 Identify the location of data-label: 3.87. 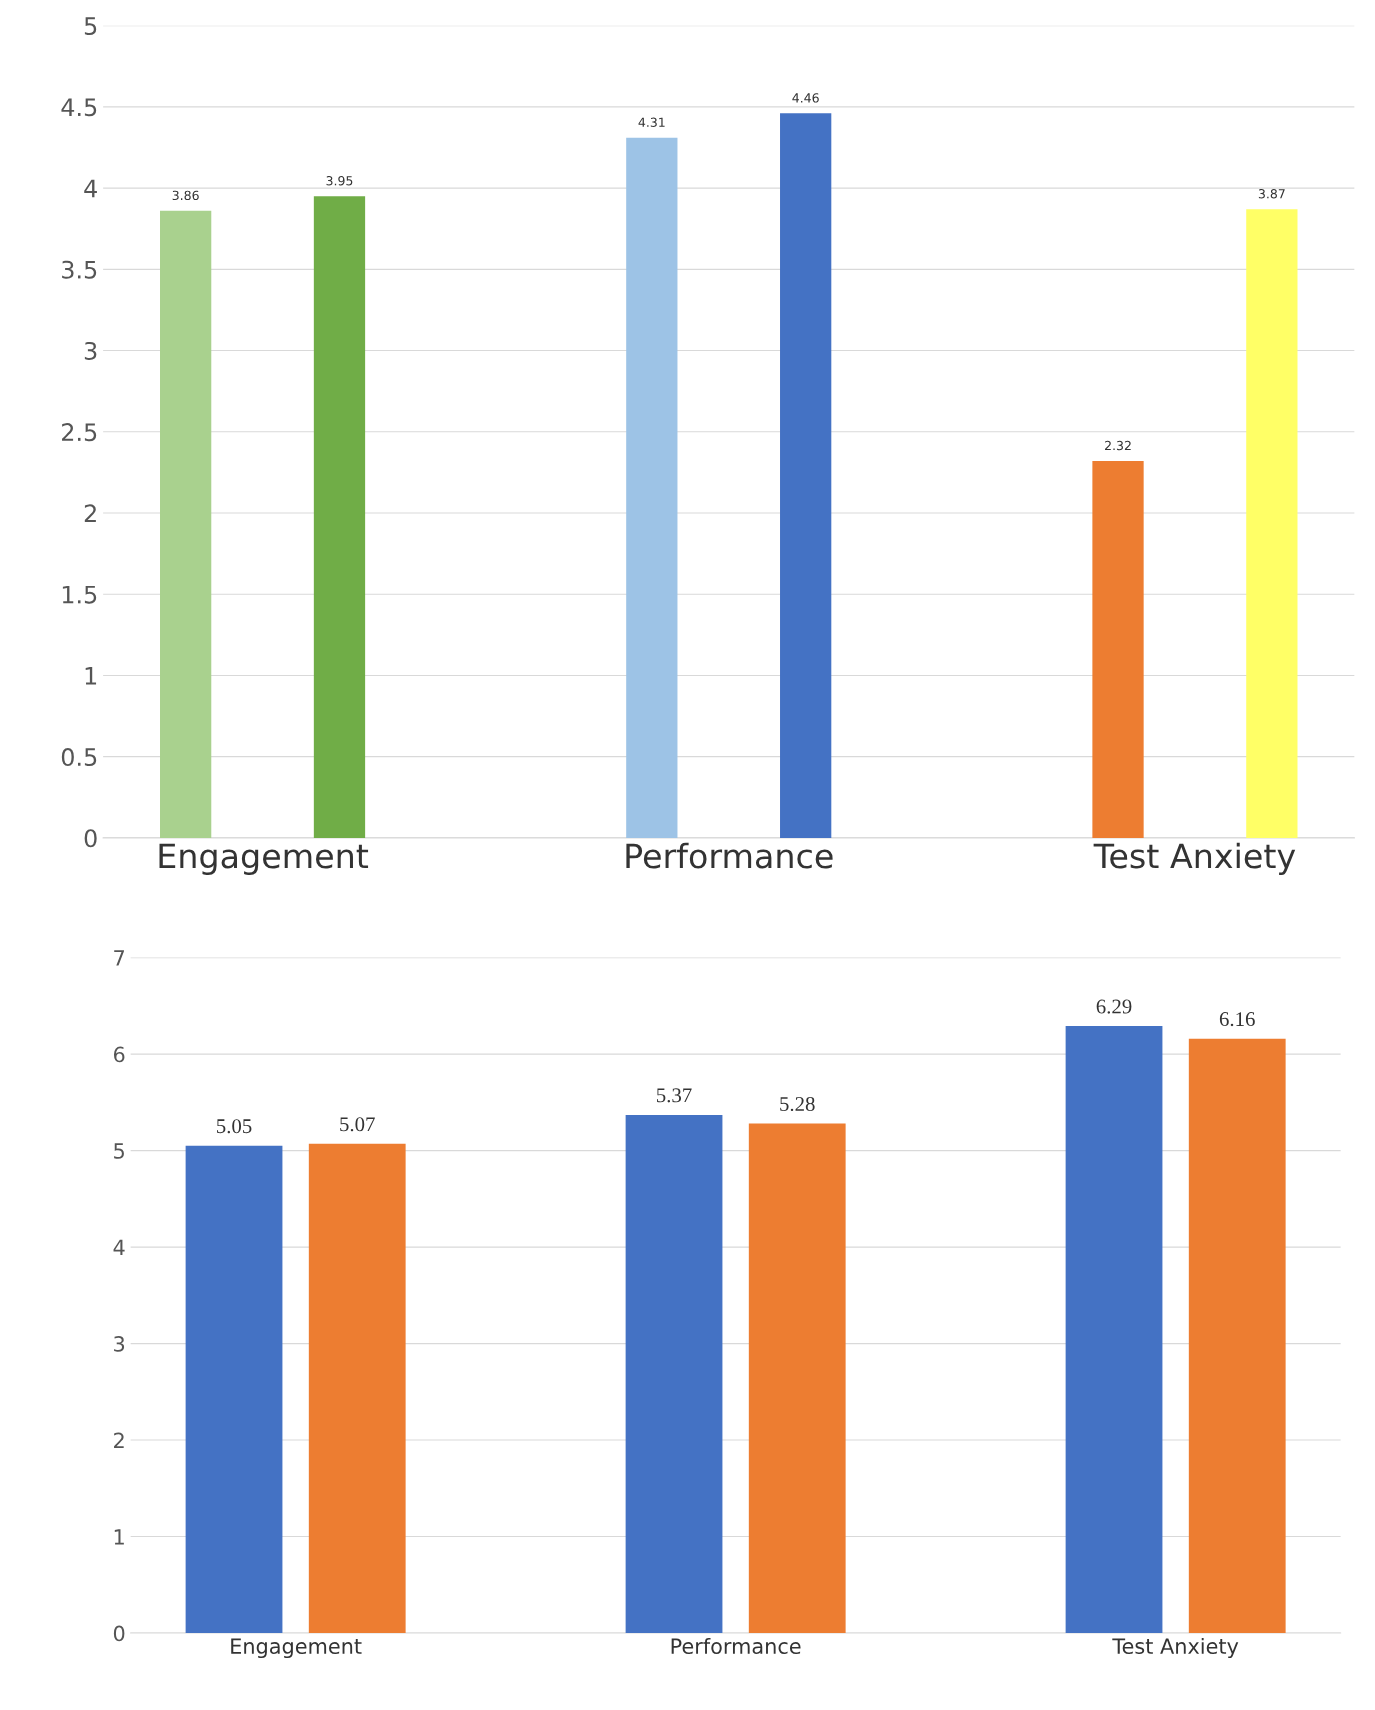
(1271, 194).